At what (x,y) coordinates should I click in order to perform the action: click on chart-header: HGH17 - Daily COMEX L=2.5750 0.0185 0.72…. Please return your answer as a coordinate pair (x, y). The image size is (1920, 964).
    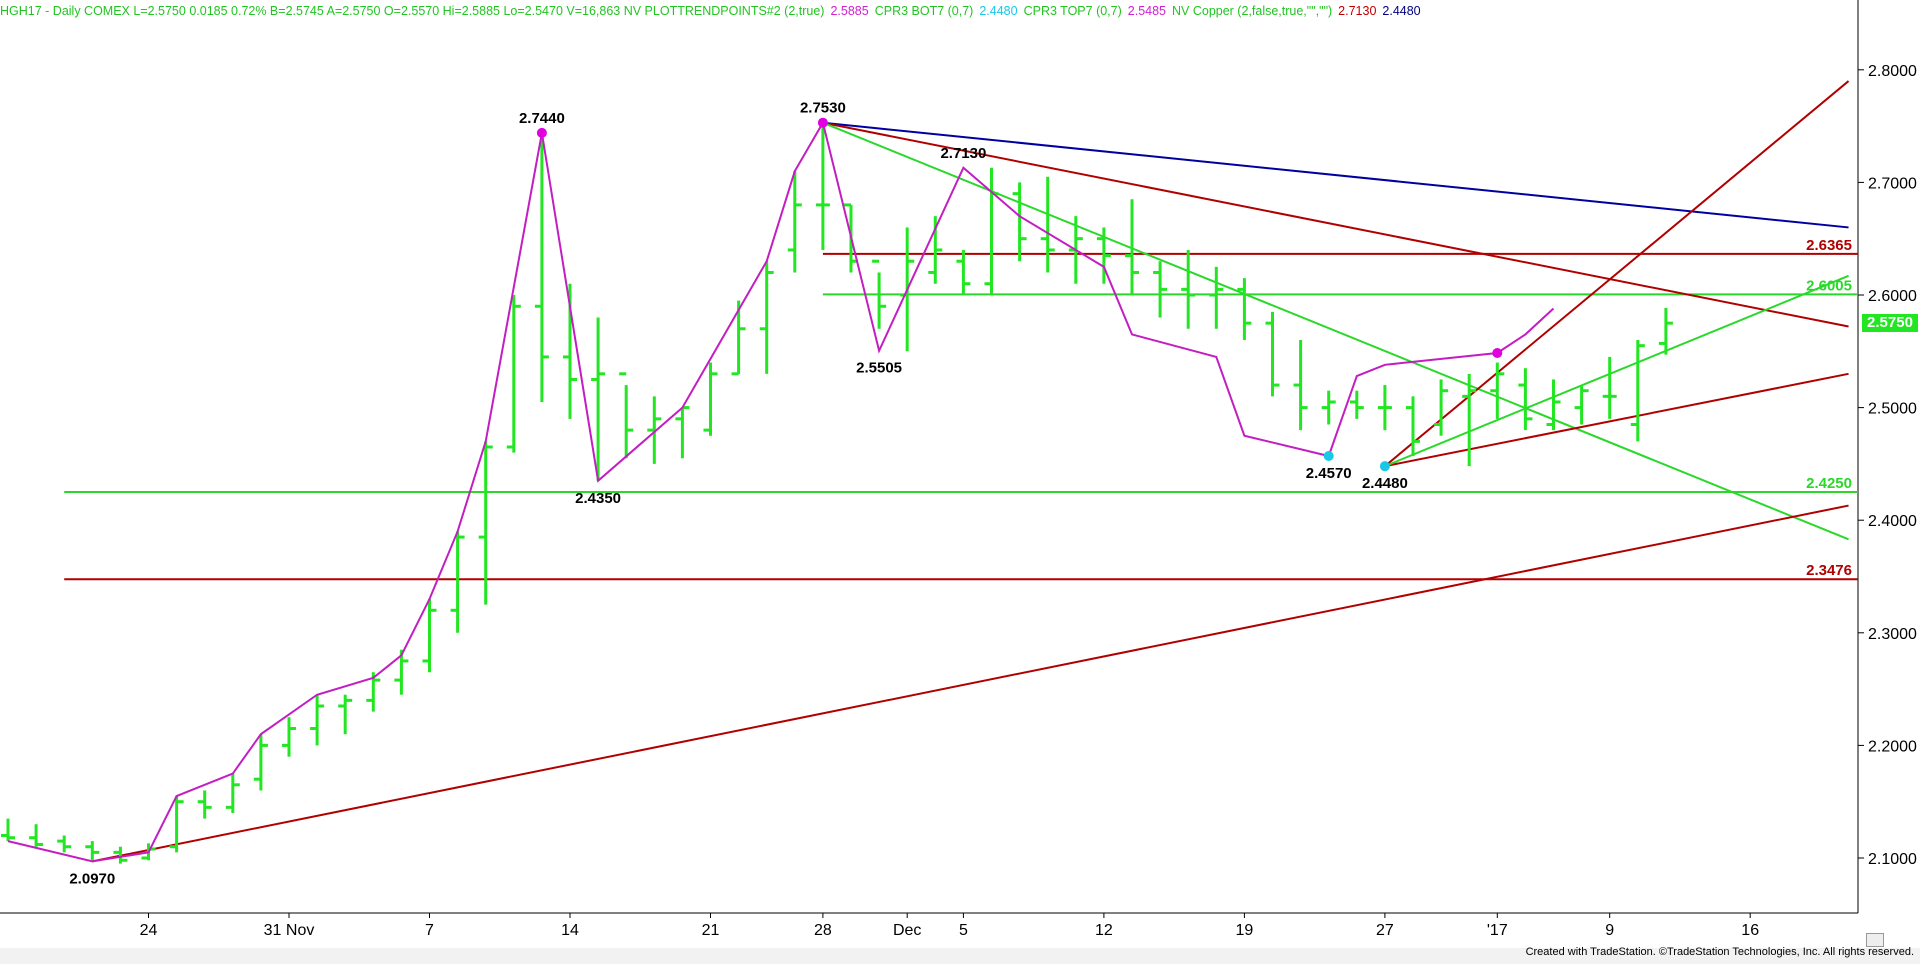
    Looking at the image, I should click on (930, 11).